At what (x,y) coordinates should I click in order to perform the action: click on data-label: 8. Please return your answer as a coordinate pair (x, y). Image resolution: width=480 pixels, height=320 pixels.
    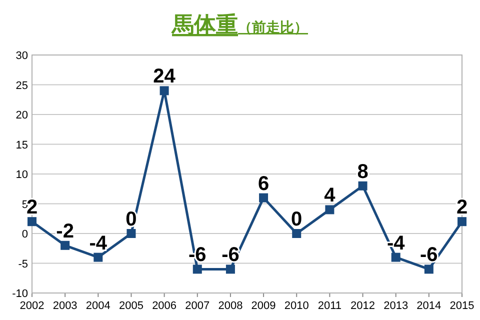
    Looking at the image, I should click on (362, 171).